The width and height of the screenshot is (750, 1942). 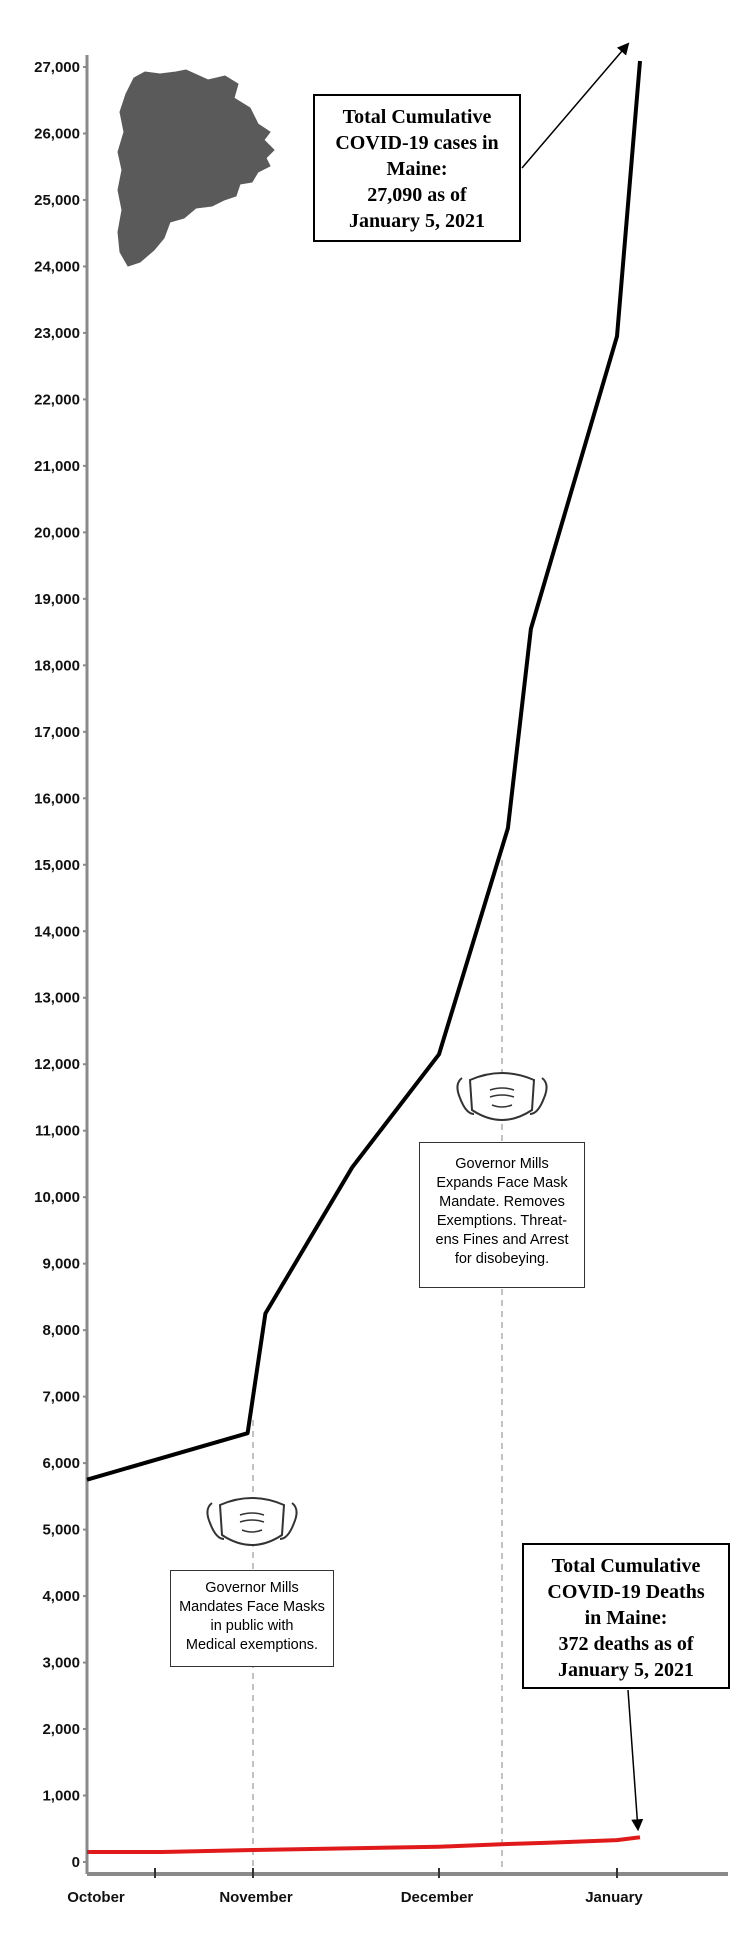 What do you see at coordinates (57, 266) in the screenshot?
I see `y-tick-label: 24,000` at bounding box center [57, 266].